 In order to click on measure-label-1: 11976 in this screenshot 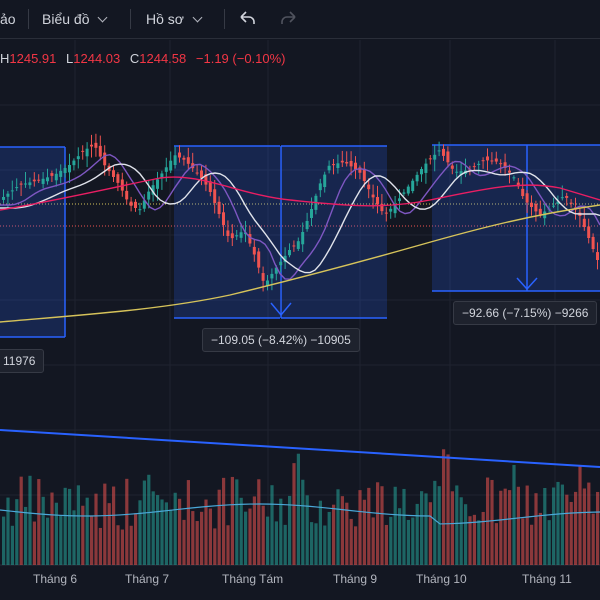, I will do `click(22, 361)`.